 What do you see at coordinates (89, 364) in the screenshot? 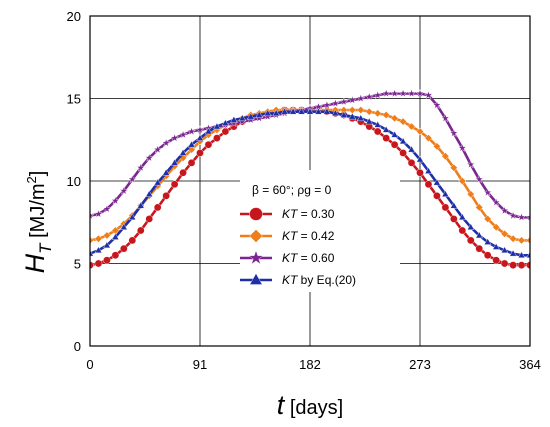
I see `x-tick-label: 0` at bounding box center [89, 364].